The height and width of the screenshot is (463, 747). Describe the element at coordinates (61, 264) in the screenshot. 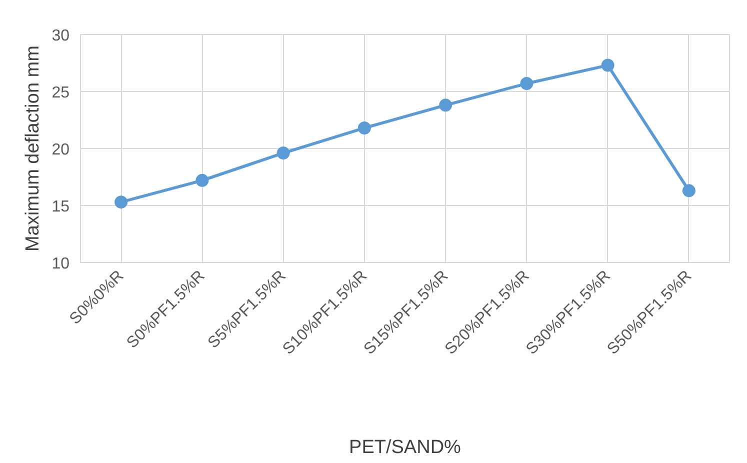

I see `y-tick-label: 10` at that location.